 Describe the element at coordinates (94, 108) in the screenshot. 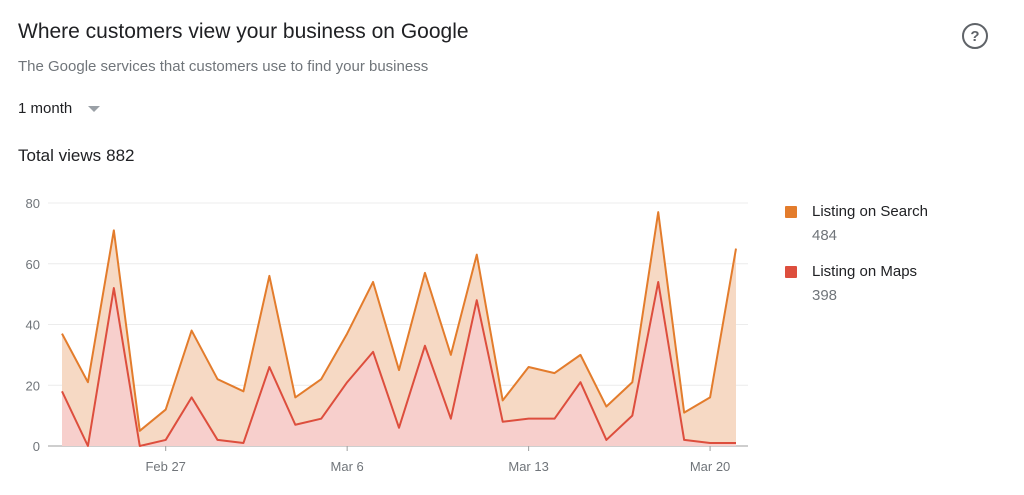

I see `dropdown-arrow-icon` at that location.